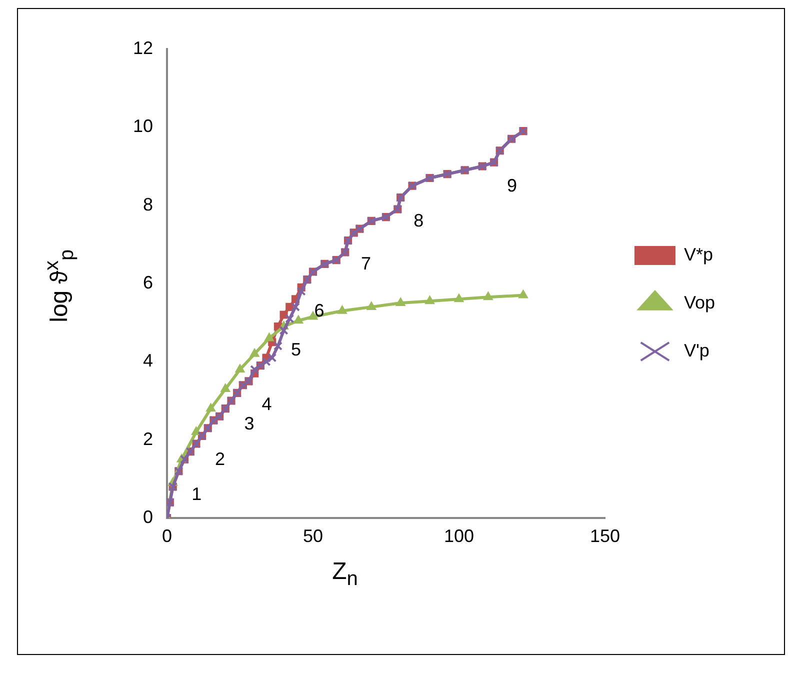 This screenshot has width=788, height=687. What do you see at coordinates (512, 185) in the screenshot?
I see `annotation: 9` at bounding box center [512, 185].